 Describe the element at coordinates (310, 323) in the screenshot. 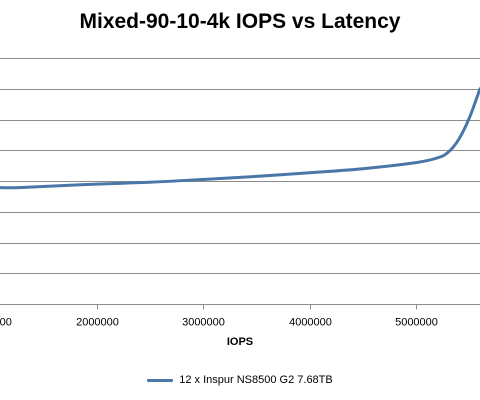

I see `x-tick-label-3: 4000000` at that location.